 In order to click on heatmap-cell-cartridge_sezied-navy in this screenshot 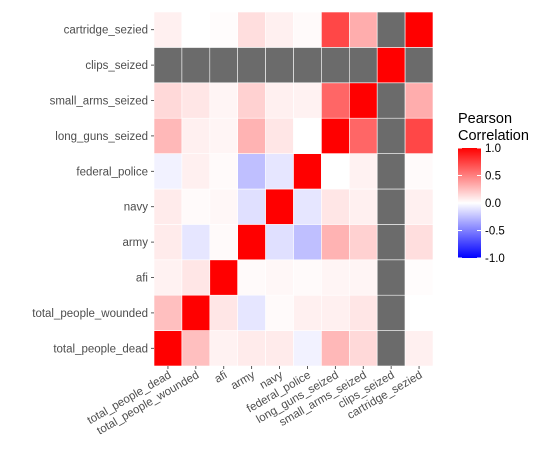, I will do `click(279, 29)`.